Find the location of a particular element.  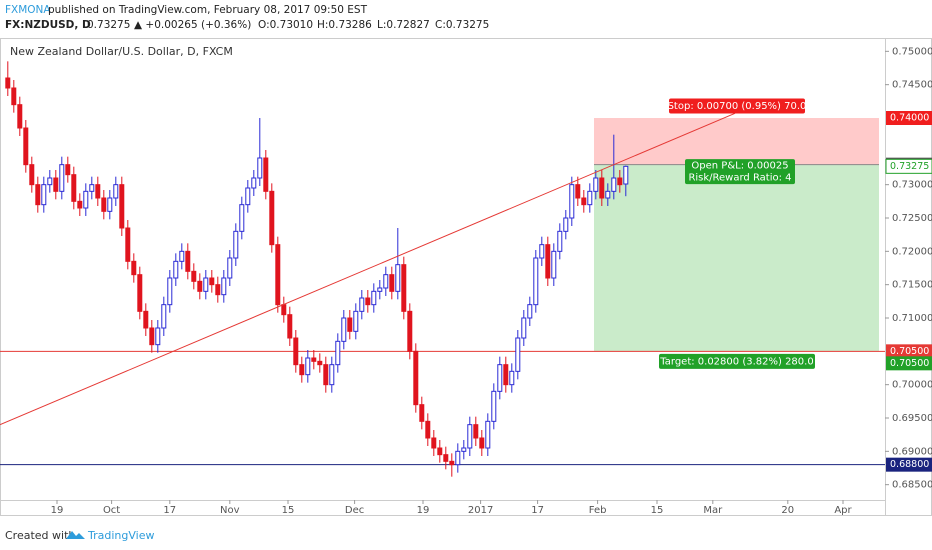

target-label-bg is located at coordinates (737, 361).